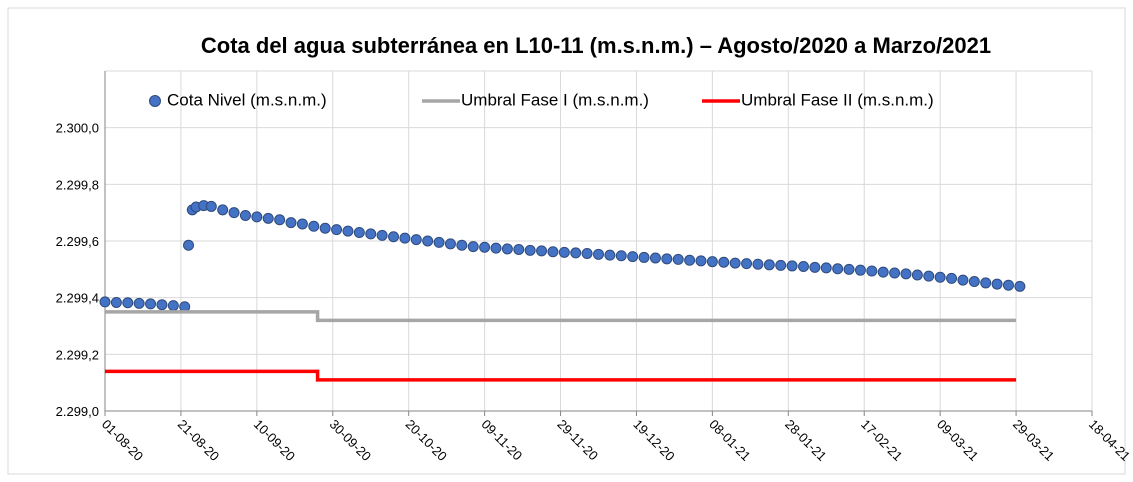 The height and width of the screenshot is (482, 1133). Describe the element at coordinates (155, 101) in the screenshot. I see `legend-marker` at that location.